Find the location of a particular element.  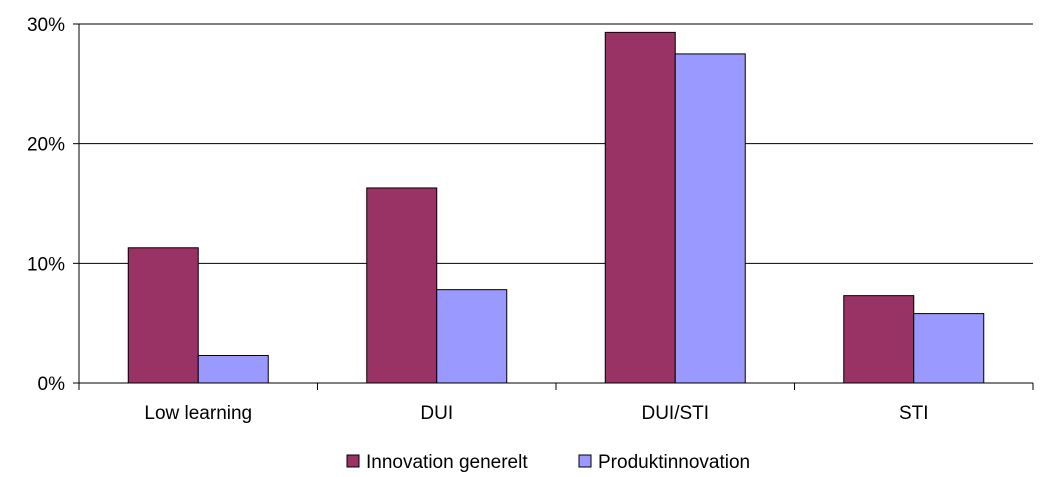

y-tick-label: 20% is located at coordinates (46, 145).